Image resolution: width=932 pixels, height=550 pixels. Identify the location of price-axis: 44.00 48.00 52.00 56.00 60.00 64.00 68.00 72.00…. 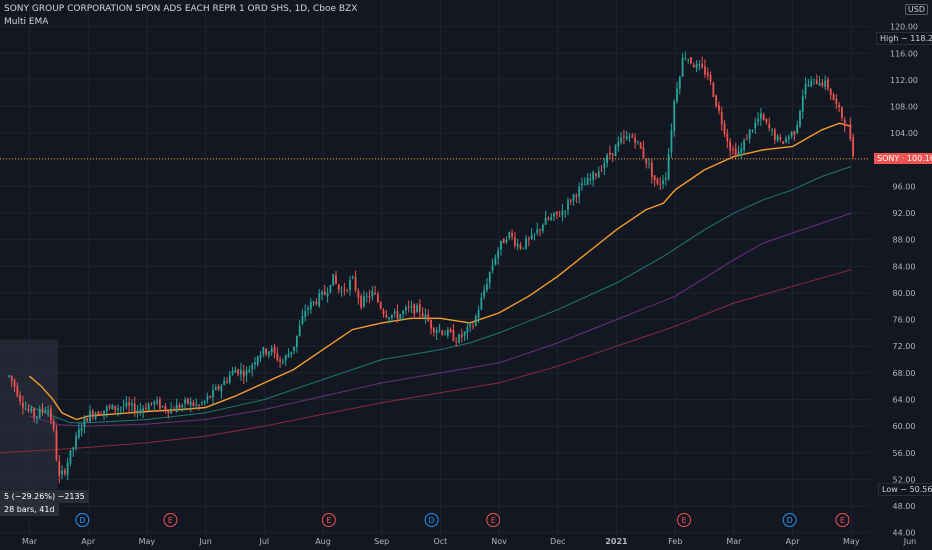
(904, 280).